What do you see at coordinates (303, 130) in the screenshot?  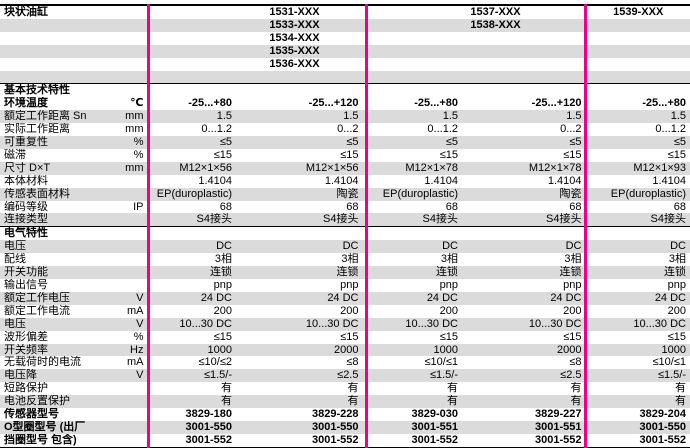 I see `cell-value-col2: 0...2` at bounding box center [303, 130].